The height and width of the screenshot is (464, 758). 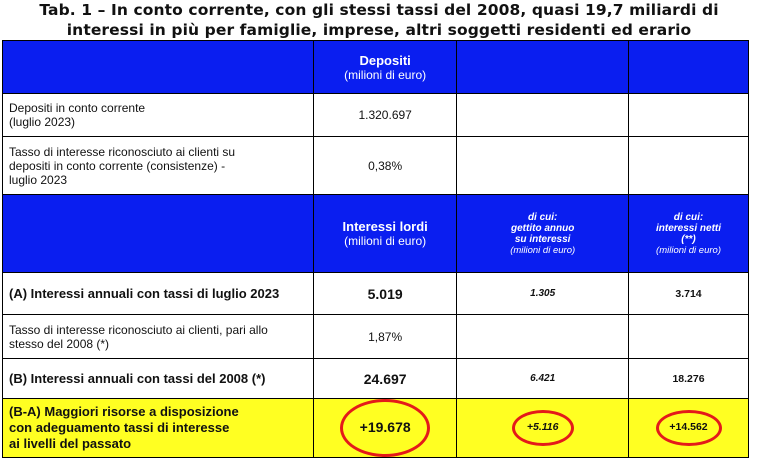 I want to click on header-deposits-sub: (milioni di euro), so click(x=385, y=74).